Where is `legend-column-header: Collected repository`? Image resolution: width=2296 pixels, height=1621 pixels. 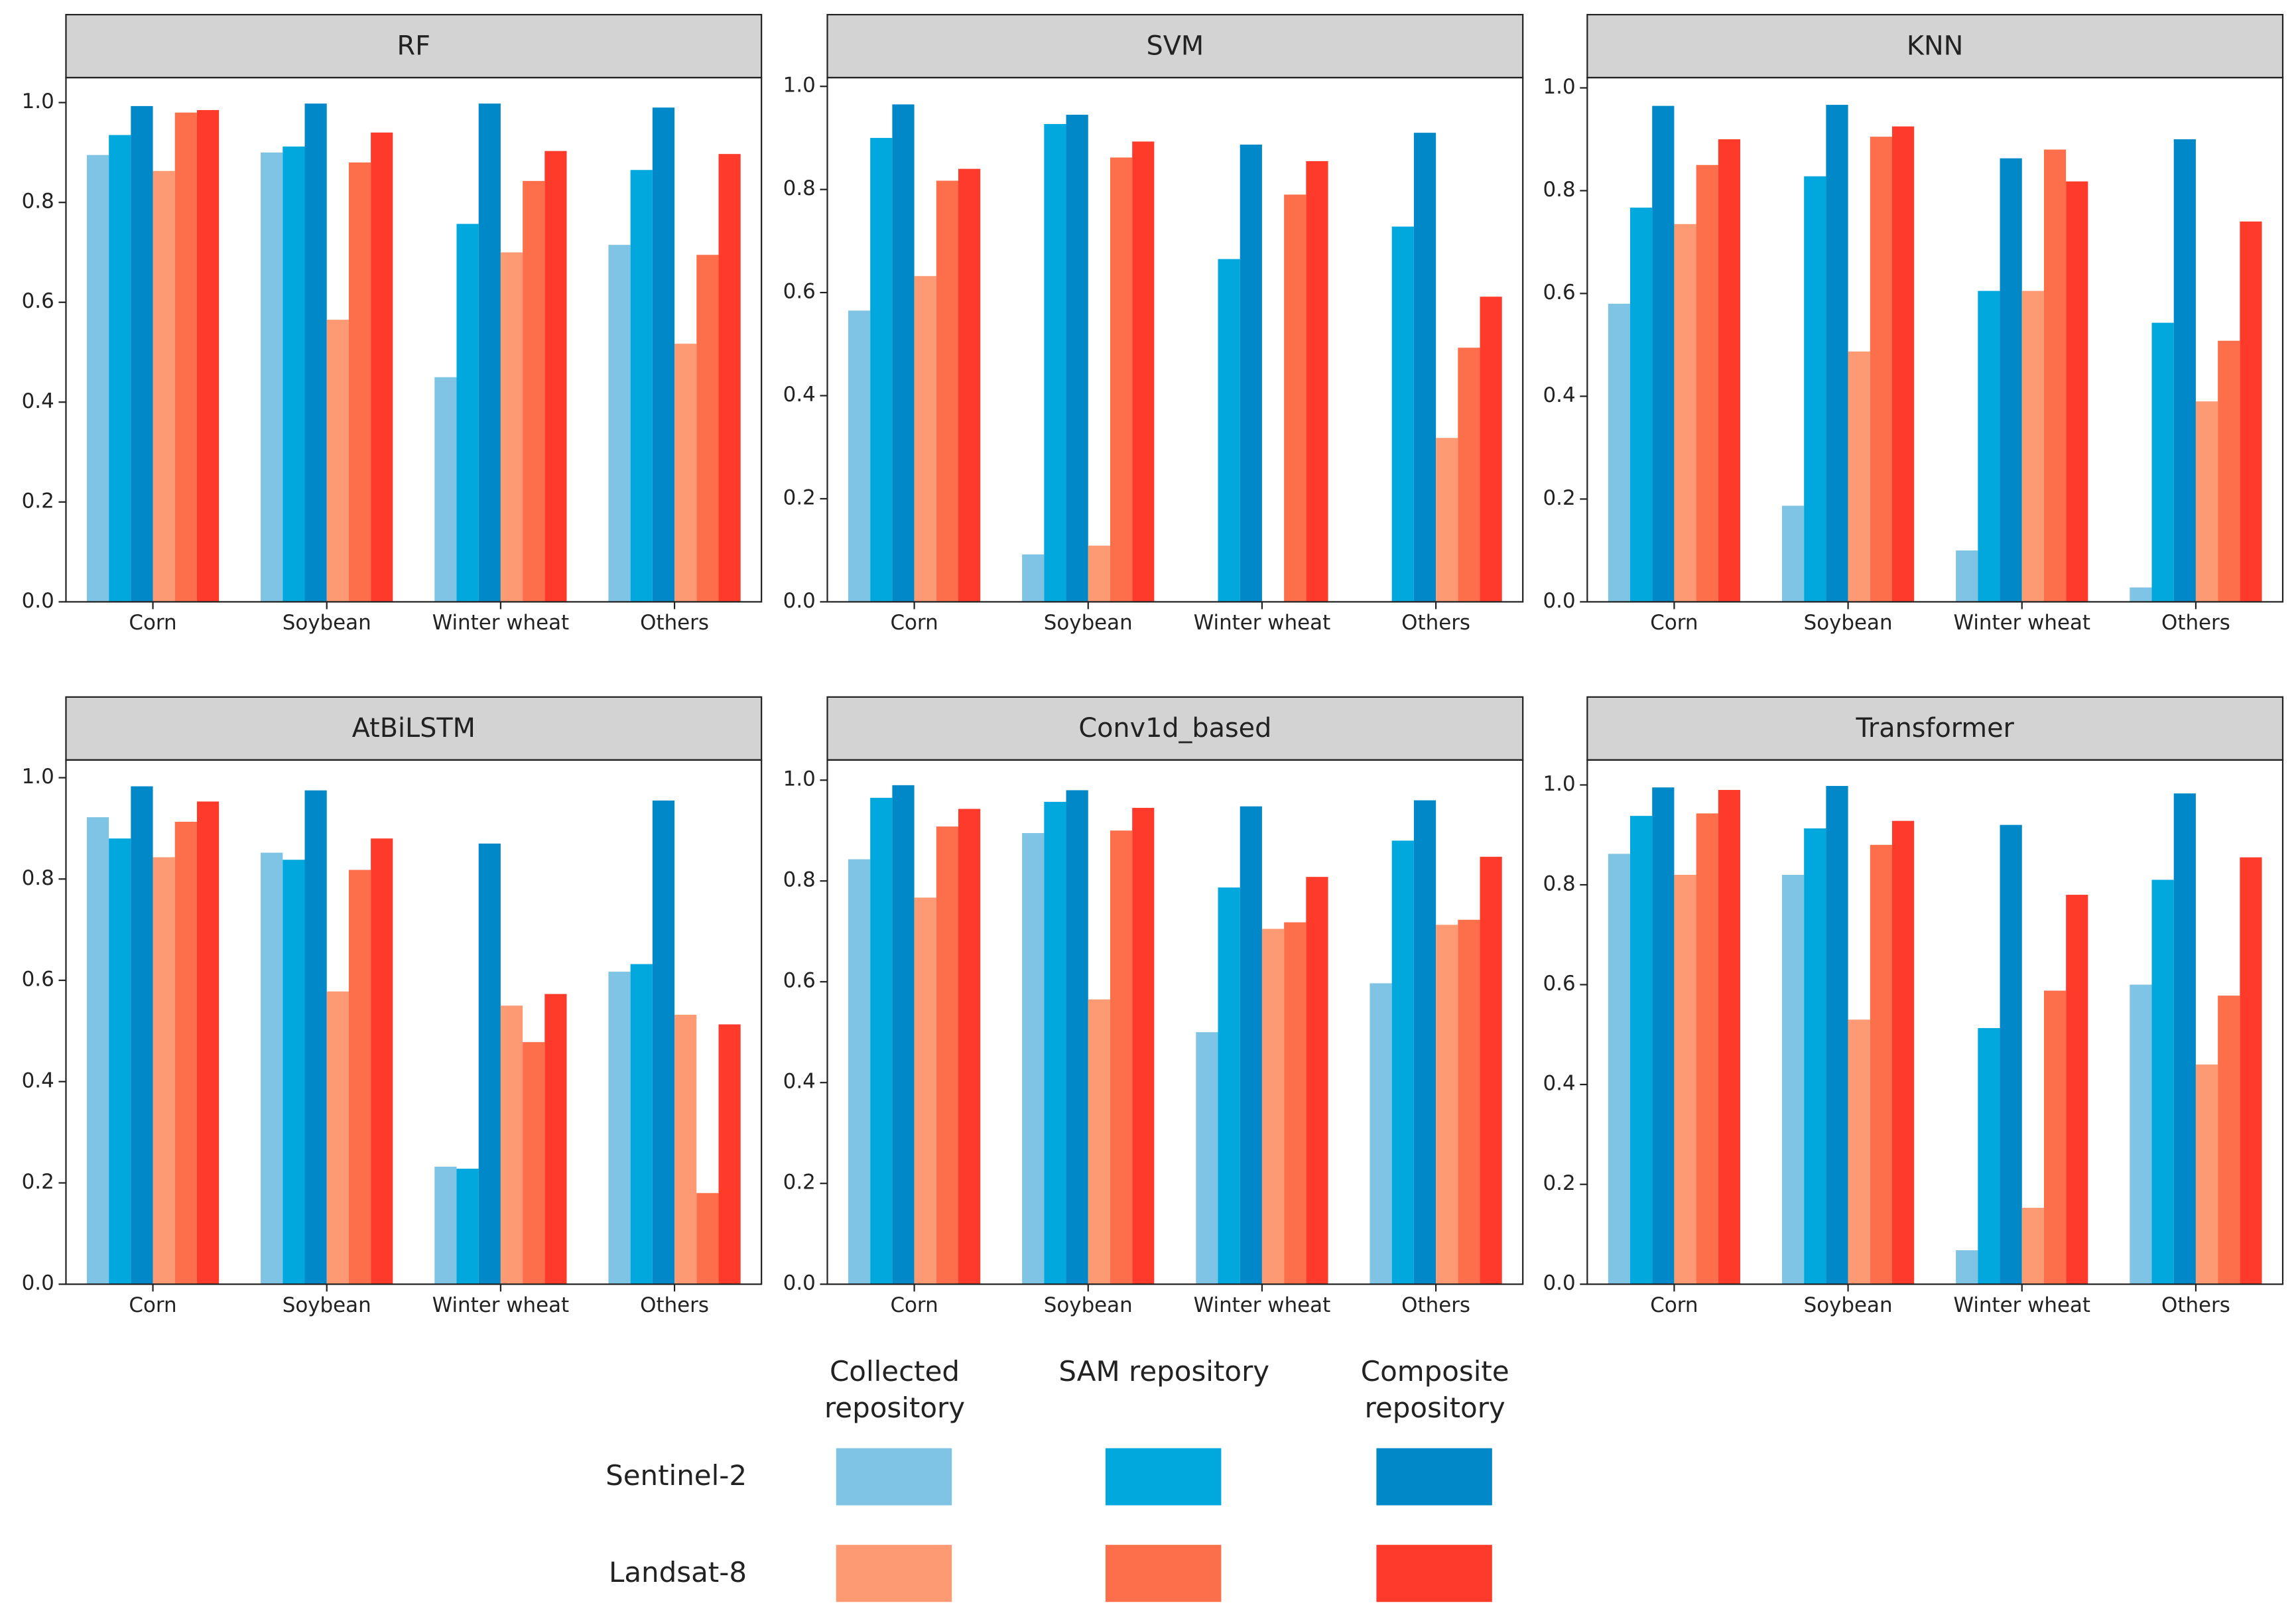 legend-column-header: Collected repository is located at coordinates (895, 1390).